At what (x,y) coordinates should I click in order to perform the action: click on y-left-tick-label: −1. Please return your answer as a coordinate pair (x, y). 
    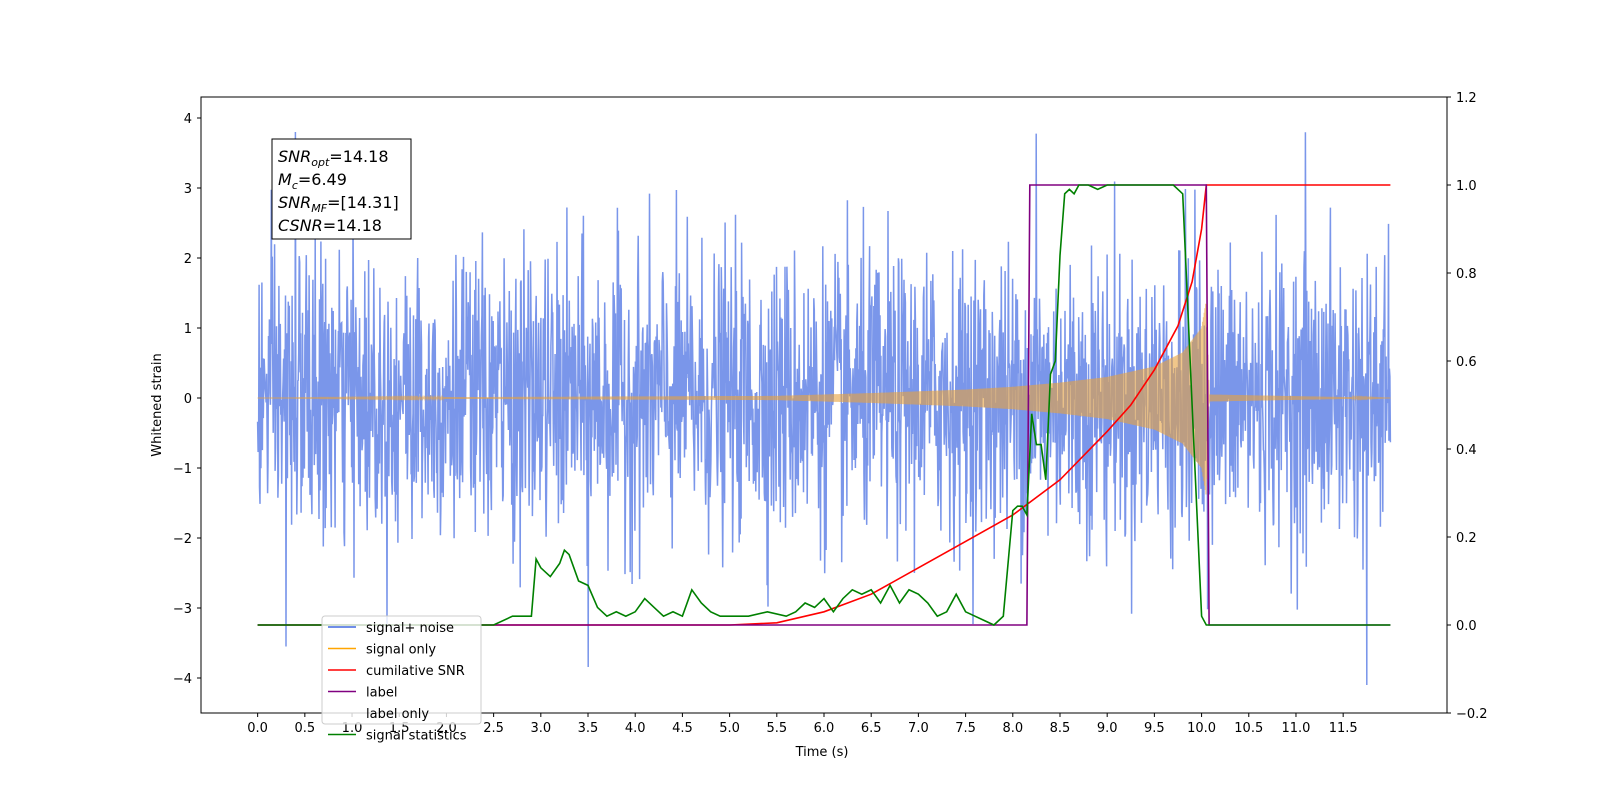
    Looking at the image, I should click on (182, 469).